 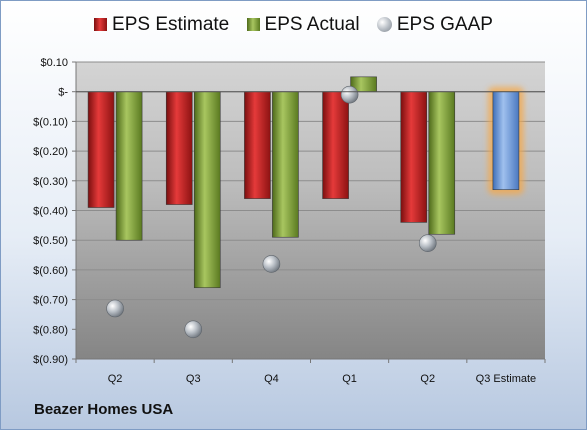 I want to click on y-tick-label: $(0.90), so click(x=50, y=360).